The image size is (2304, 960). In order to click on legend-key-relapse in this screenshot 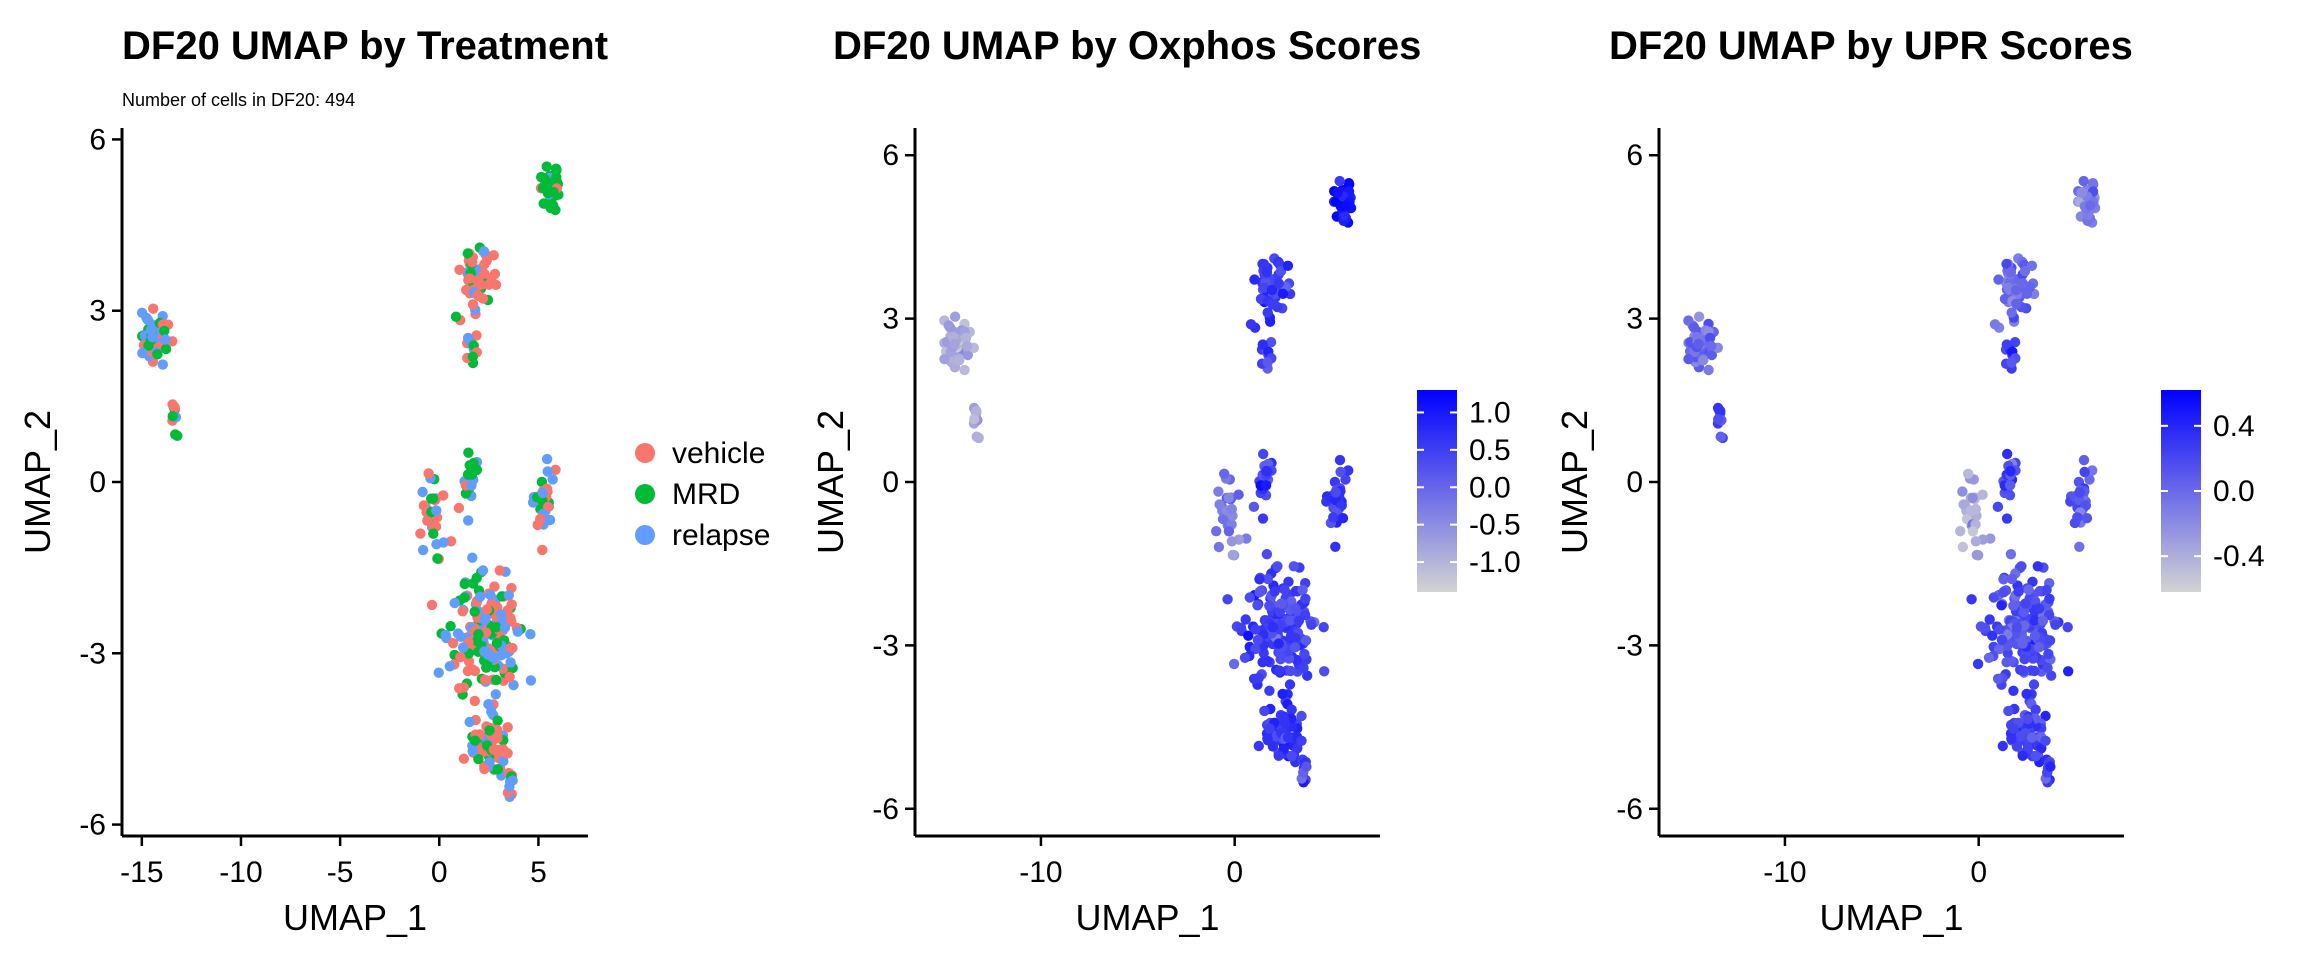, I will do `click(645, 535)`.